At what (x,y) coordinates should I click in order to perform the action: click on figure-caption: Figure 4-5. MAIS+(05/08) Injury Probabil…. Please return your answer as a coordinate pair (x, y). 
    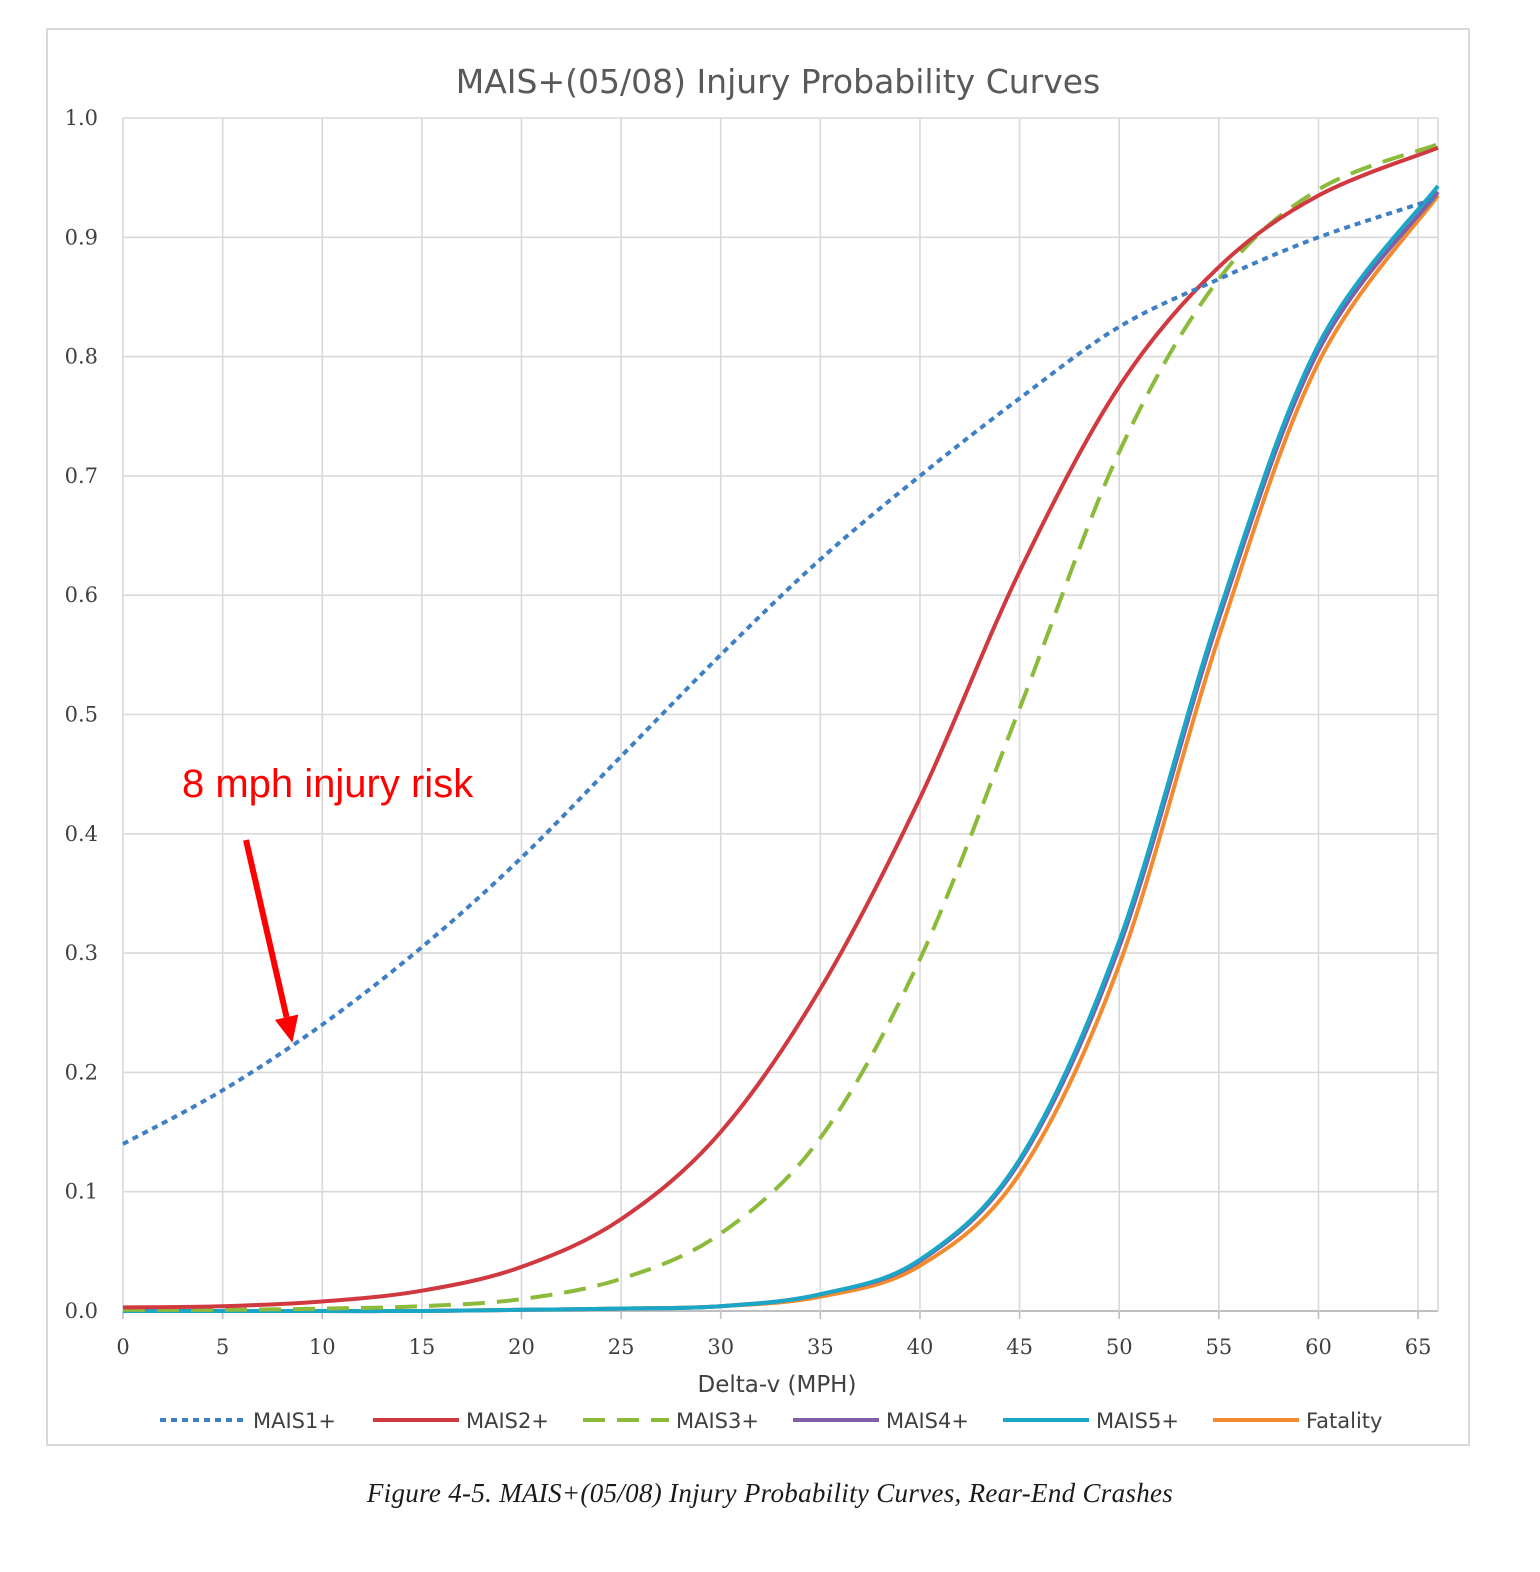
    Looking at the image, I should click on (770, 1493).